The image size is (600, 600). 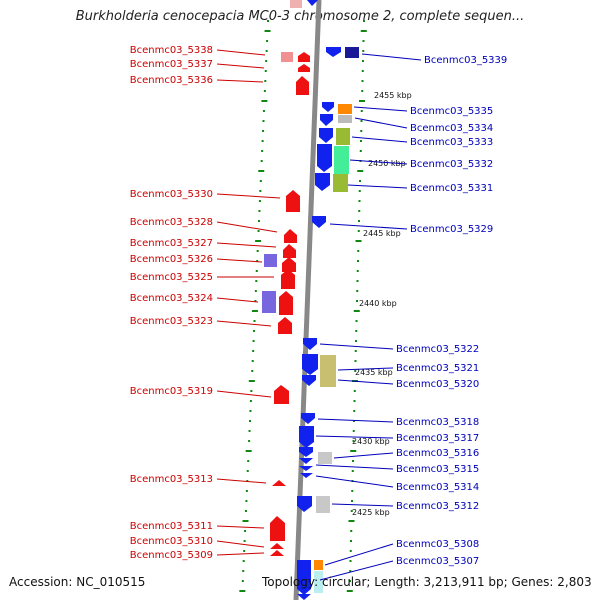 What do you see at coordinates (437, 469) in the screenshot?
I see `gene-label-right: Bcenmc03_5315` at bounding box center [437, 469].